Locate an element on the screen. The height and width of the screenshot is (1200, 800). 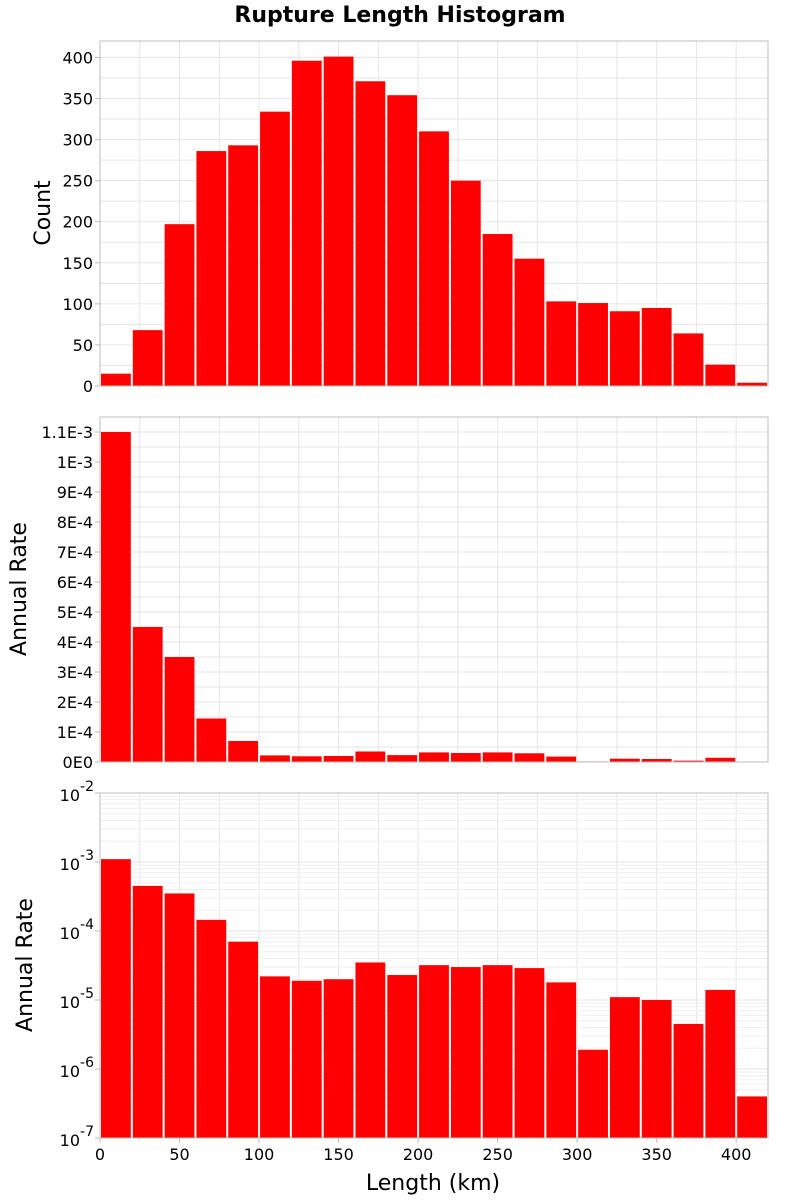
y-tick-label: 7E-4 is located at coordinates (75, 552).